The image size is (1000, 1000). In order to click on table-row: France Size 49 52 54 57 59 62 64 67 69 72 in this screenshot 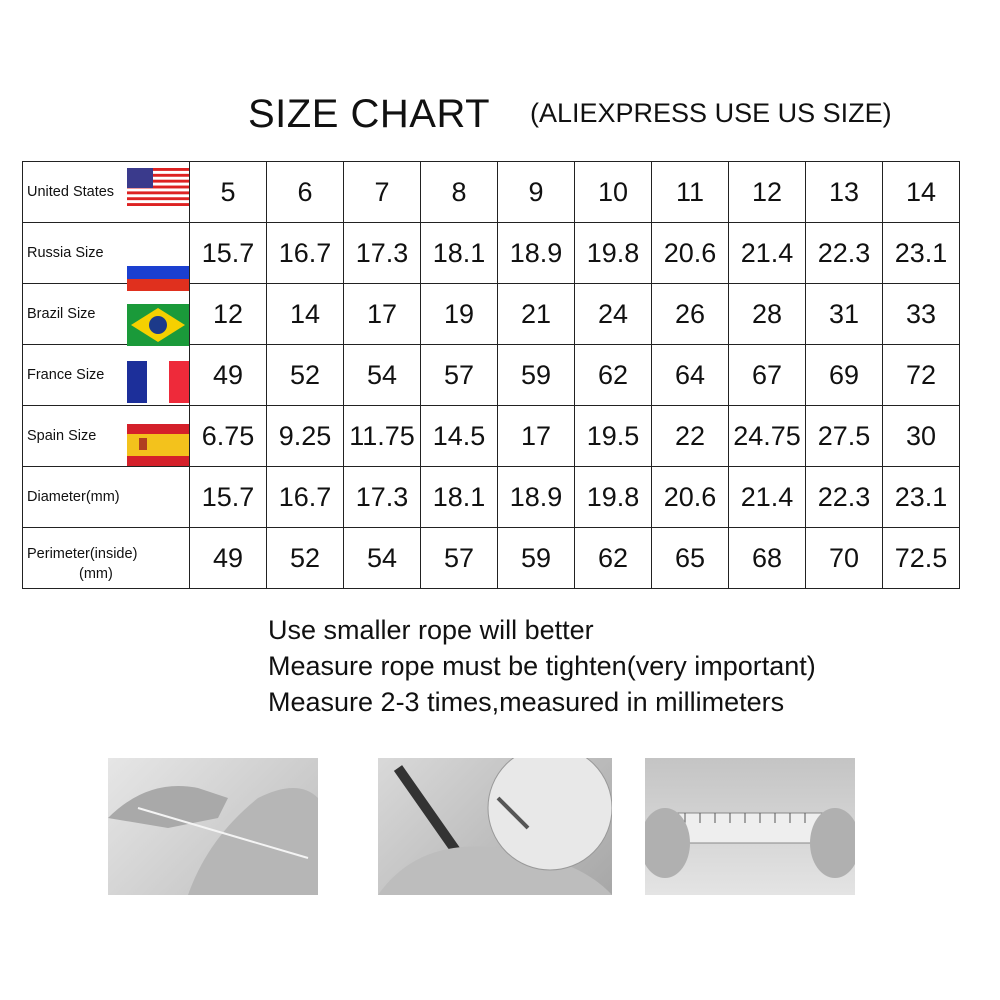, I will do `click(491, 375)`.